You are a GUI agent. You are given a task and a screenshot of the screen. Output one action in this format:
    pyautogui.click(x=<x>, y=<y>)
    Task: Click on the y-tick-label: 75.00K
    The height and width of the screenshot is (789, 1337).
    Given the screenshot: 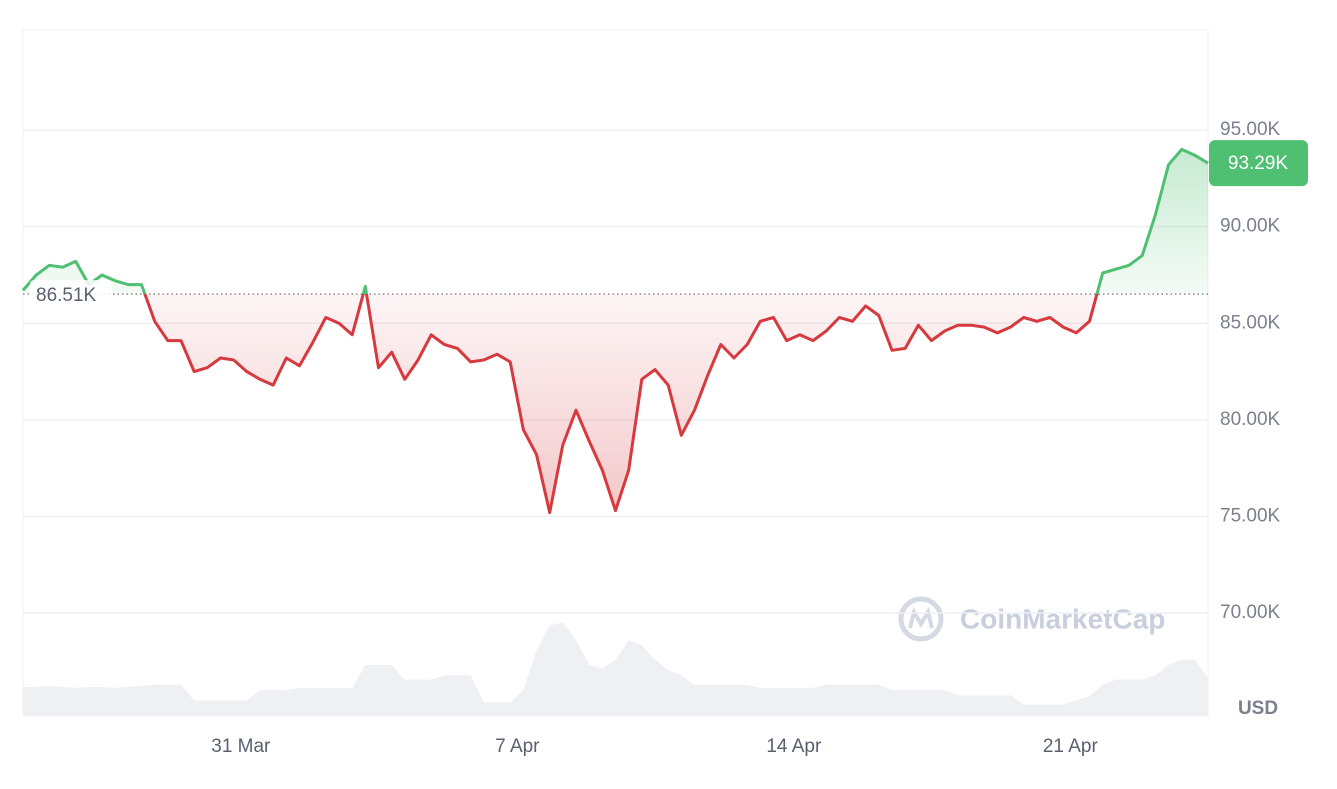 What is the action you would take?
    pyautogui.click(x=1250, y=515)
    